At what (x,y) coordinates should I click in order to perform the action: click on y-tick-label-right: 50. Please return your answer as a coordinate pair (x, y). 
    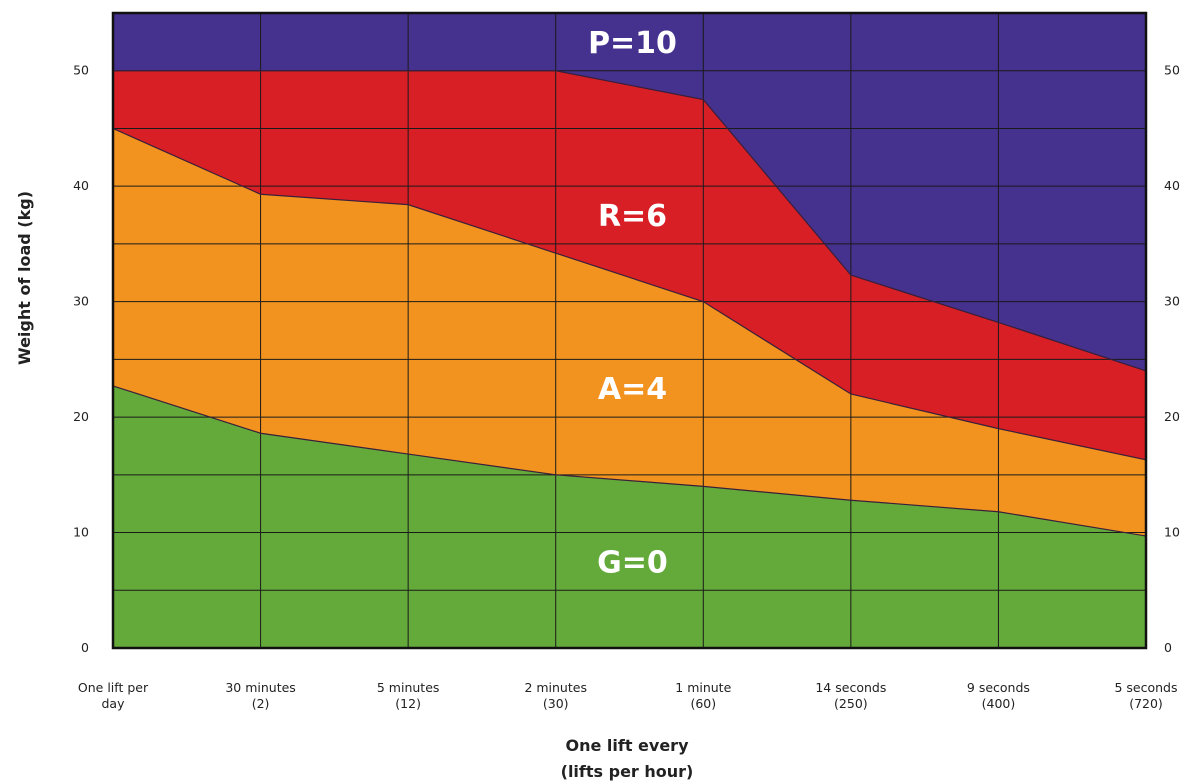
    Looking at the image, I should click on (1172, 70).